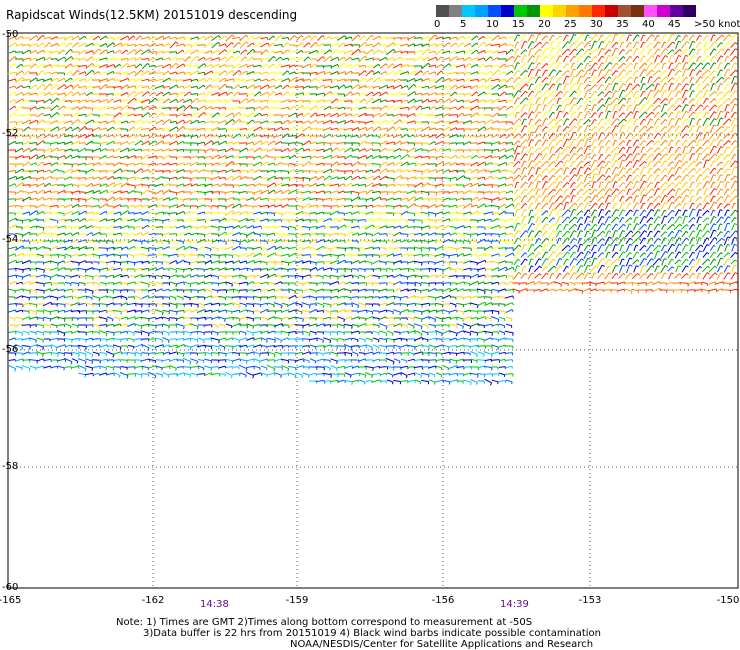  Describe the element at coordinates (518, 24) in the screenshot. I see `legend-label: 15` at that location.